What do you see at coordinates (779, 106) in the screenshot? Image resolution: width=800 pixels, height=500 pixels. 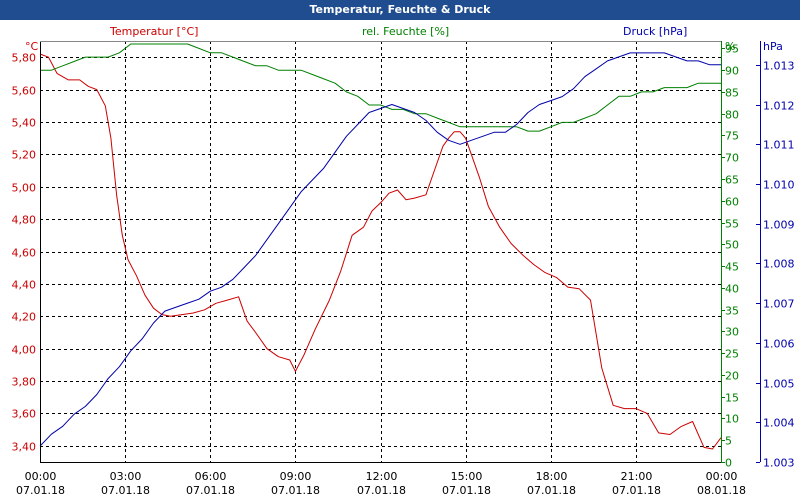 I see `pressure-tick-label: 1.012` at bounding box center [779, 106].